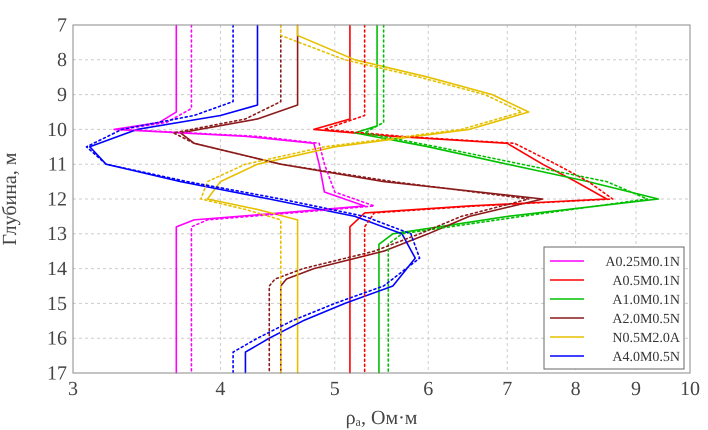  What do you see at coordinates (57, 303) in the screenshot?
I see `y-tick-label: 15` at bounding box center [57, 303].